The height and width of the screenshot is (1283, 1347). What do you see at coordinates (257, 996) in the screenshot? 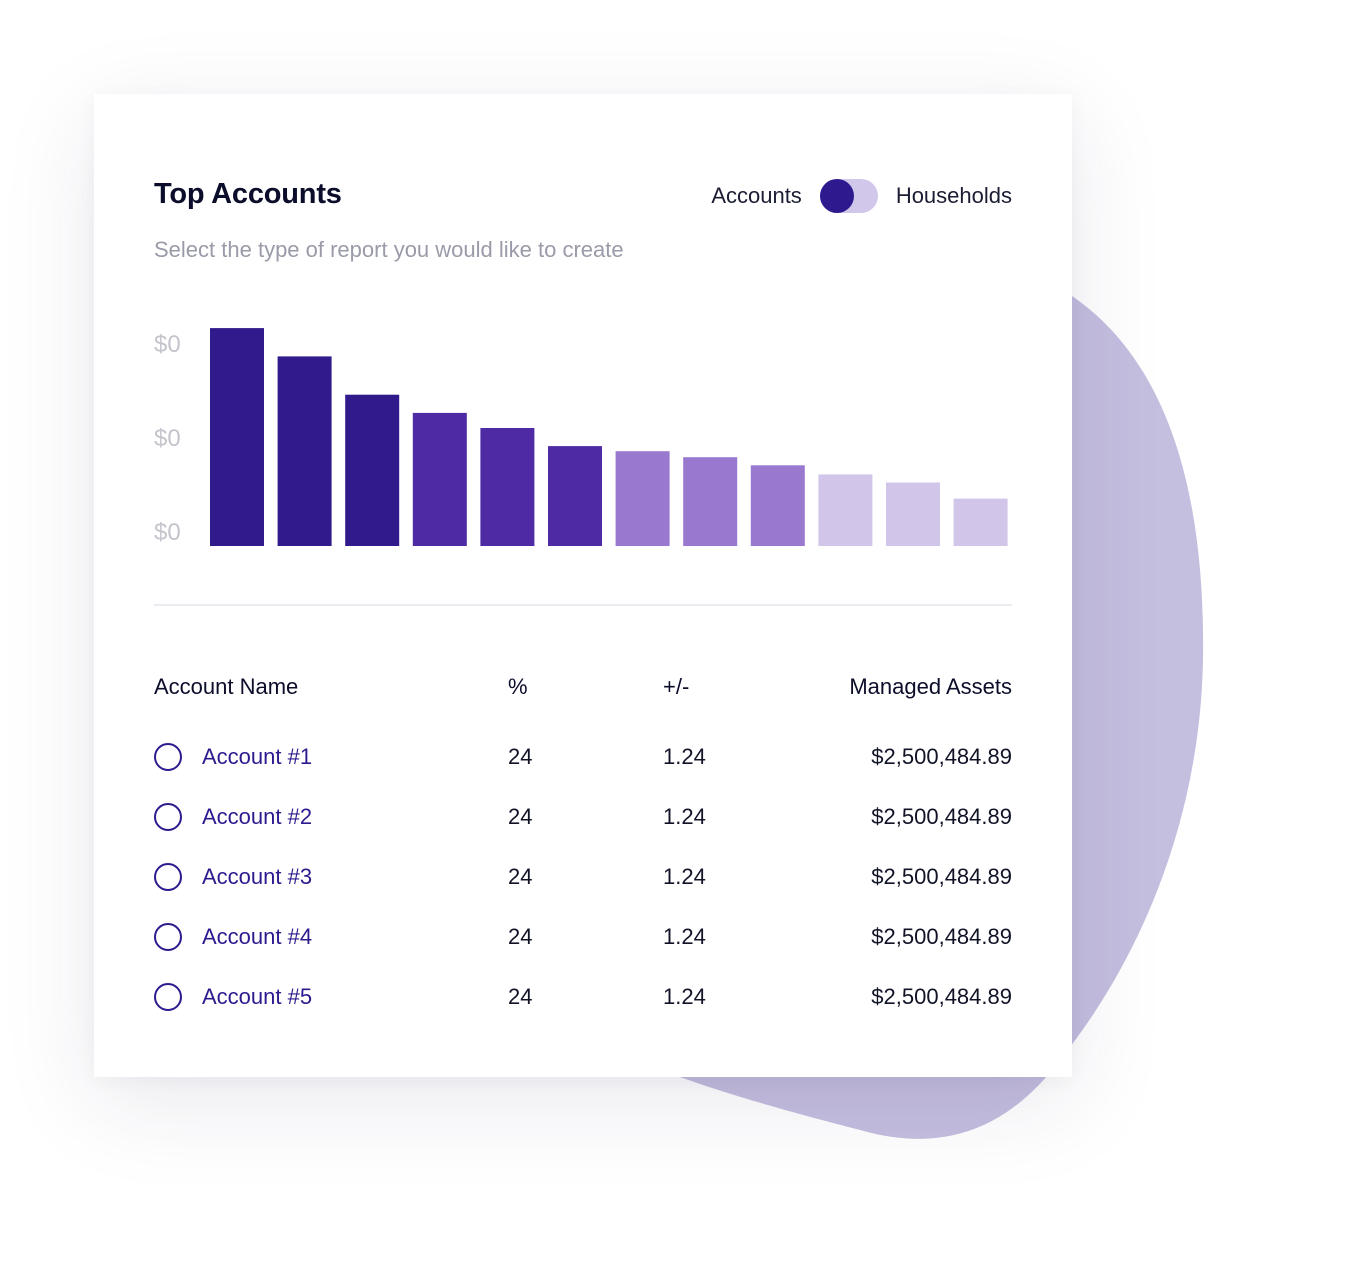
I see `account-name-link: Account #5` at bounding box center [257, 996].